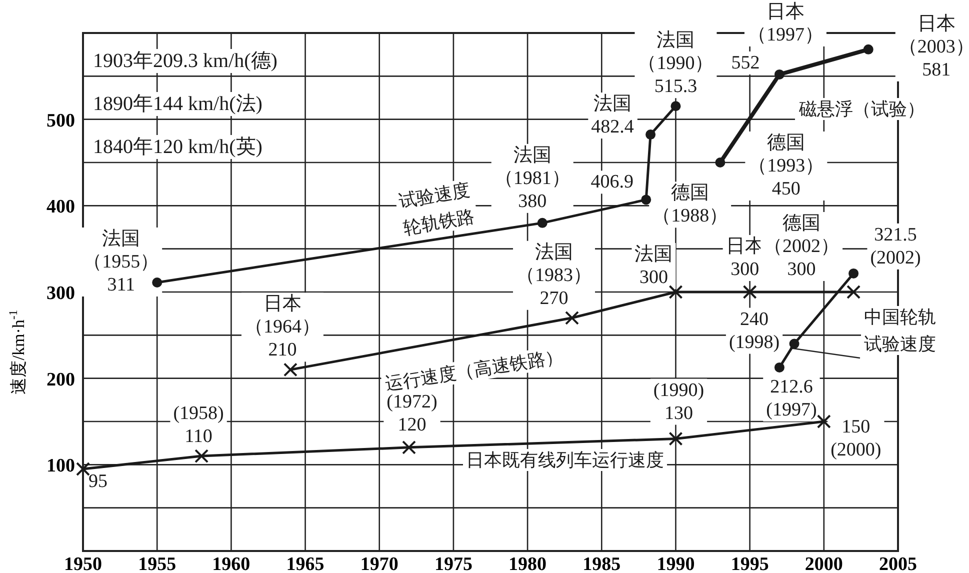 This screenshot has height=573, width=969. I want to click on series-label: 磁悬浮（试验）, so click(861, 109).